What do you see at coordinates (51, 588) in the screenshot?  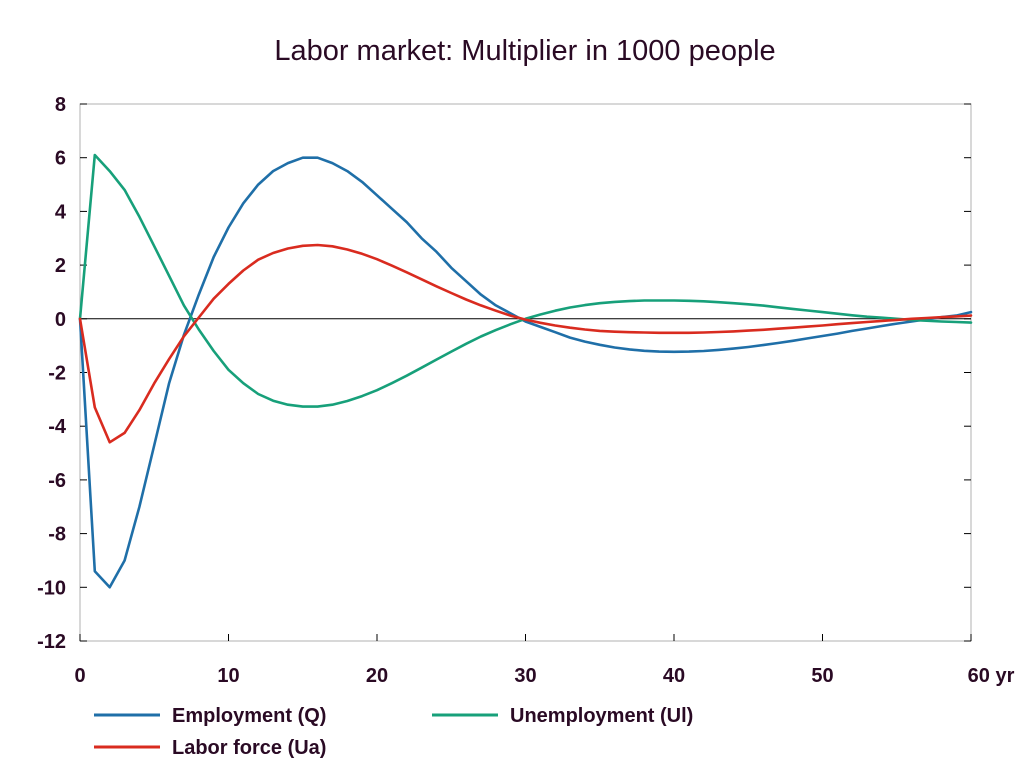 I see `y-tick-label: -10` at bounding box center [51, 588].